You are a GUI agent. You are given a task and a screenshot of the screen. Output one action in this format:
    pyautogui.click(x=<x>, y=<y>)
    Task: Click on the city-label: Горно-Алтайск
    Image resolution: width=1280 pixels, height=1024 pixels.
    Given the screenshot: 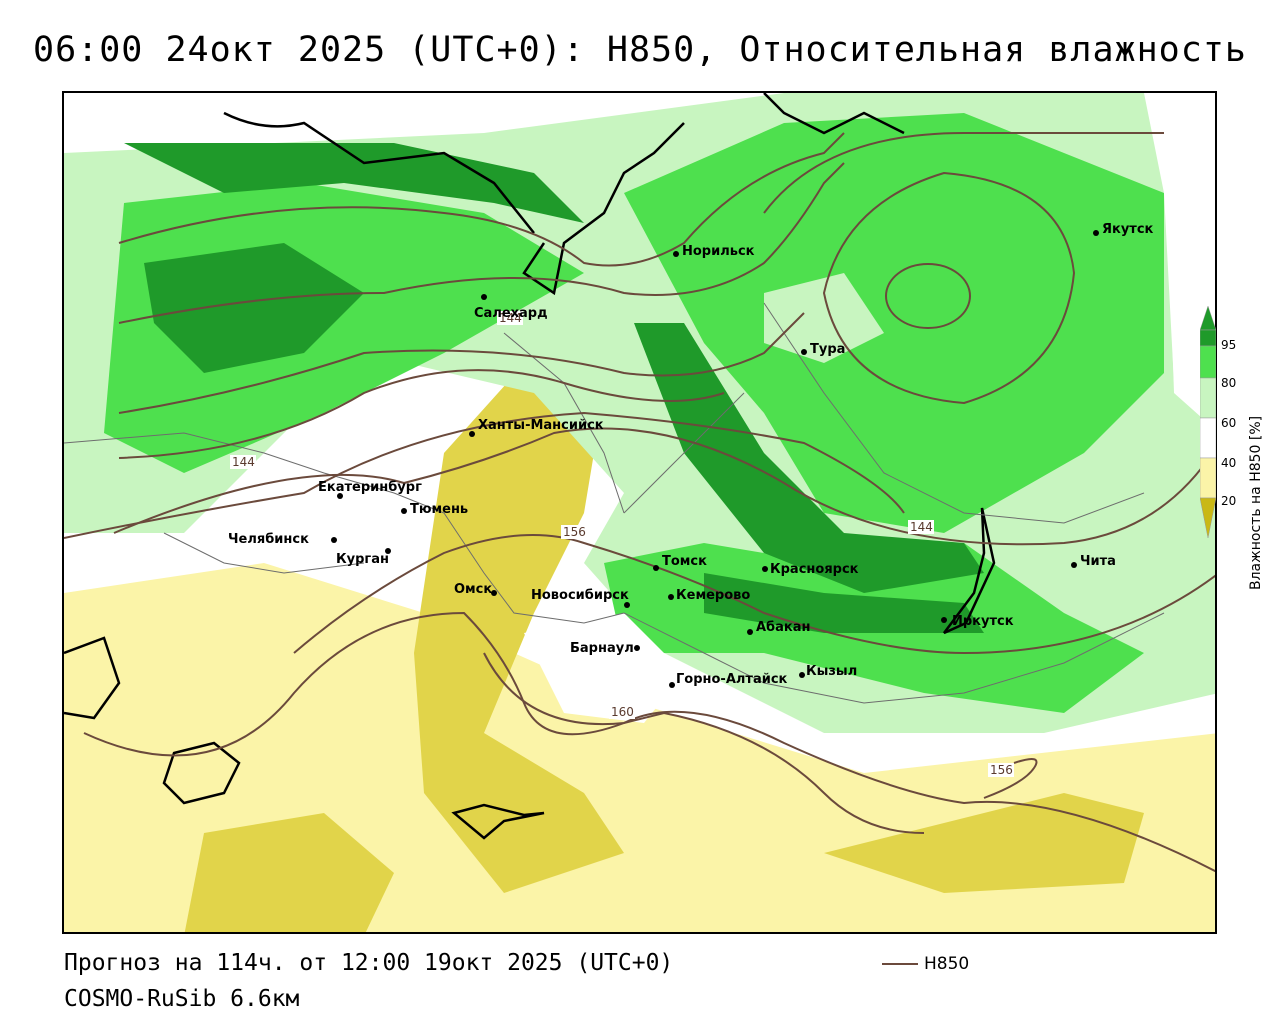 What is the action you would take?
    pyautogui.click(x=732, y=679)
    